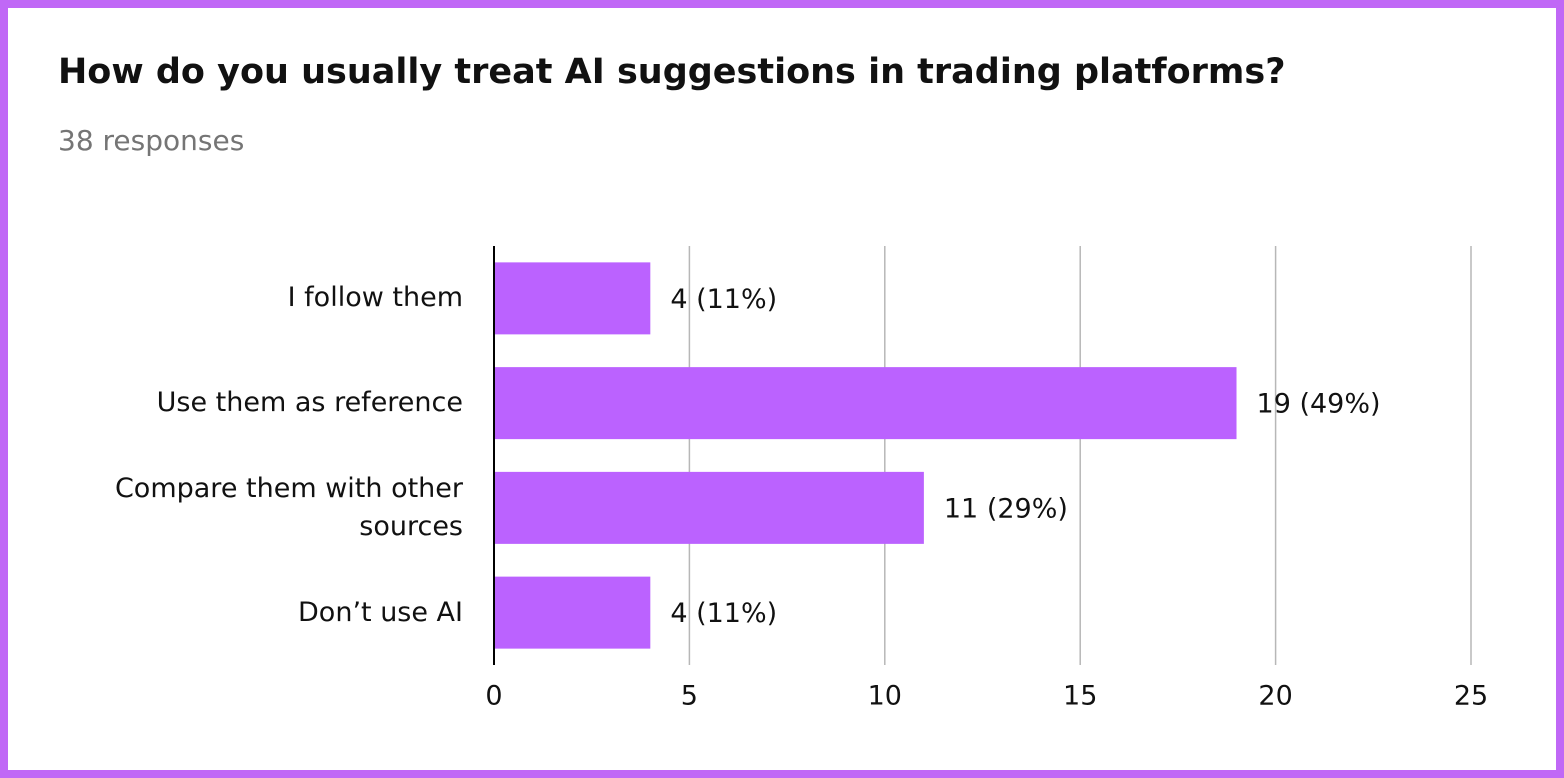 The width and height of the screenshot is (1564, 778). I want to click on chart-subtitle: 38 responses, so click(151, 140).